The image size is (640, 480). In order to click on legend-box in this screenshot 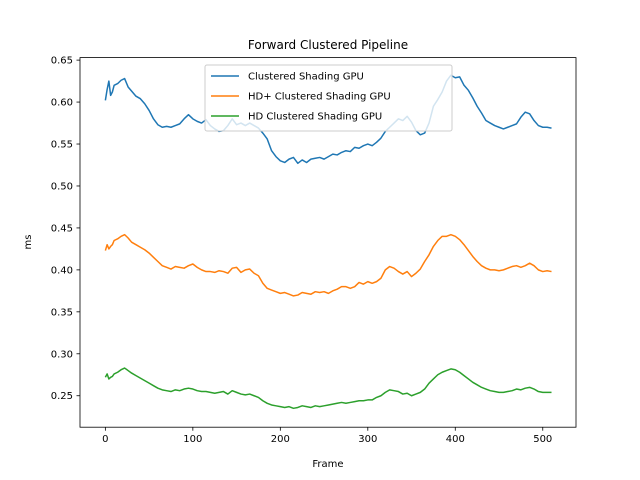, I will do `click(328, 98)`.